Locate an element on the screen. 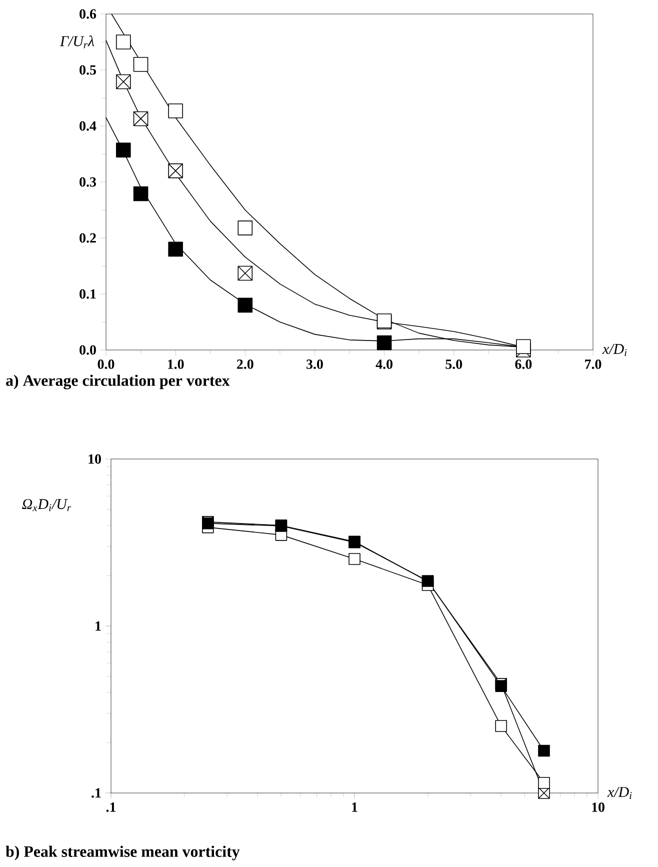 This screenshot has width=658, height=867. y-axis-title: Γ/U$_{r}$λ is located at coordinates (77, 42).